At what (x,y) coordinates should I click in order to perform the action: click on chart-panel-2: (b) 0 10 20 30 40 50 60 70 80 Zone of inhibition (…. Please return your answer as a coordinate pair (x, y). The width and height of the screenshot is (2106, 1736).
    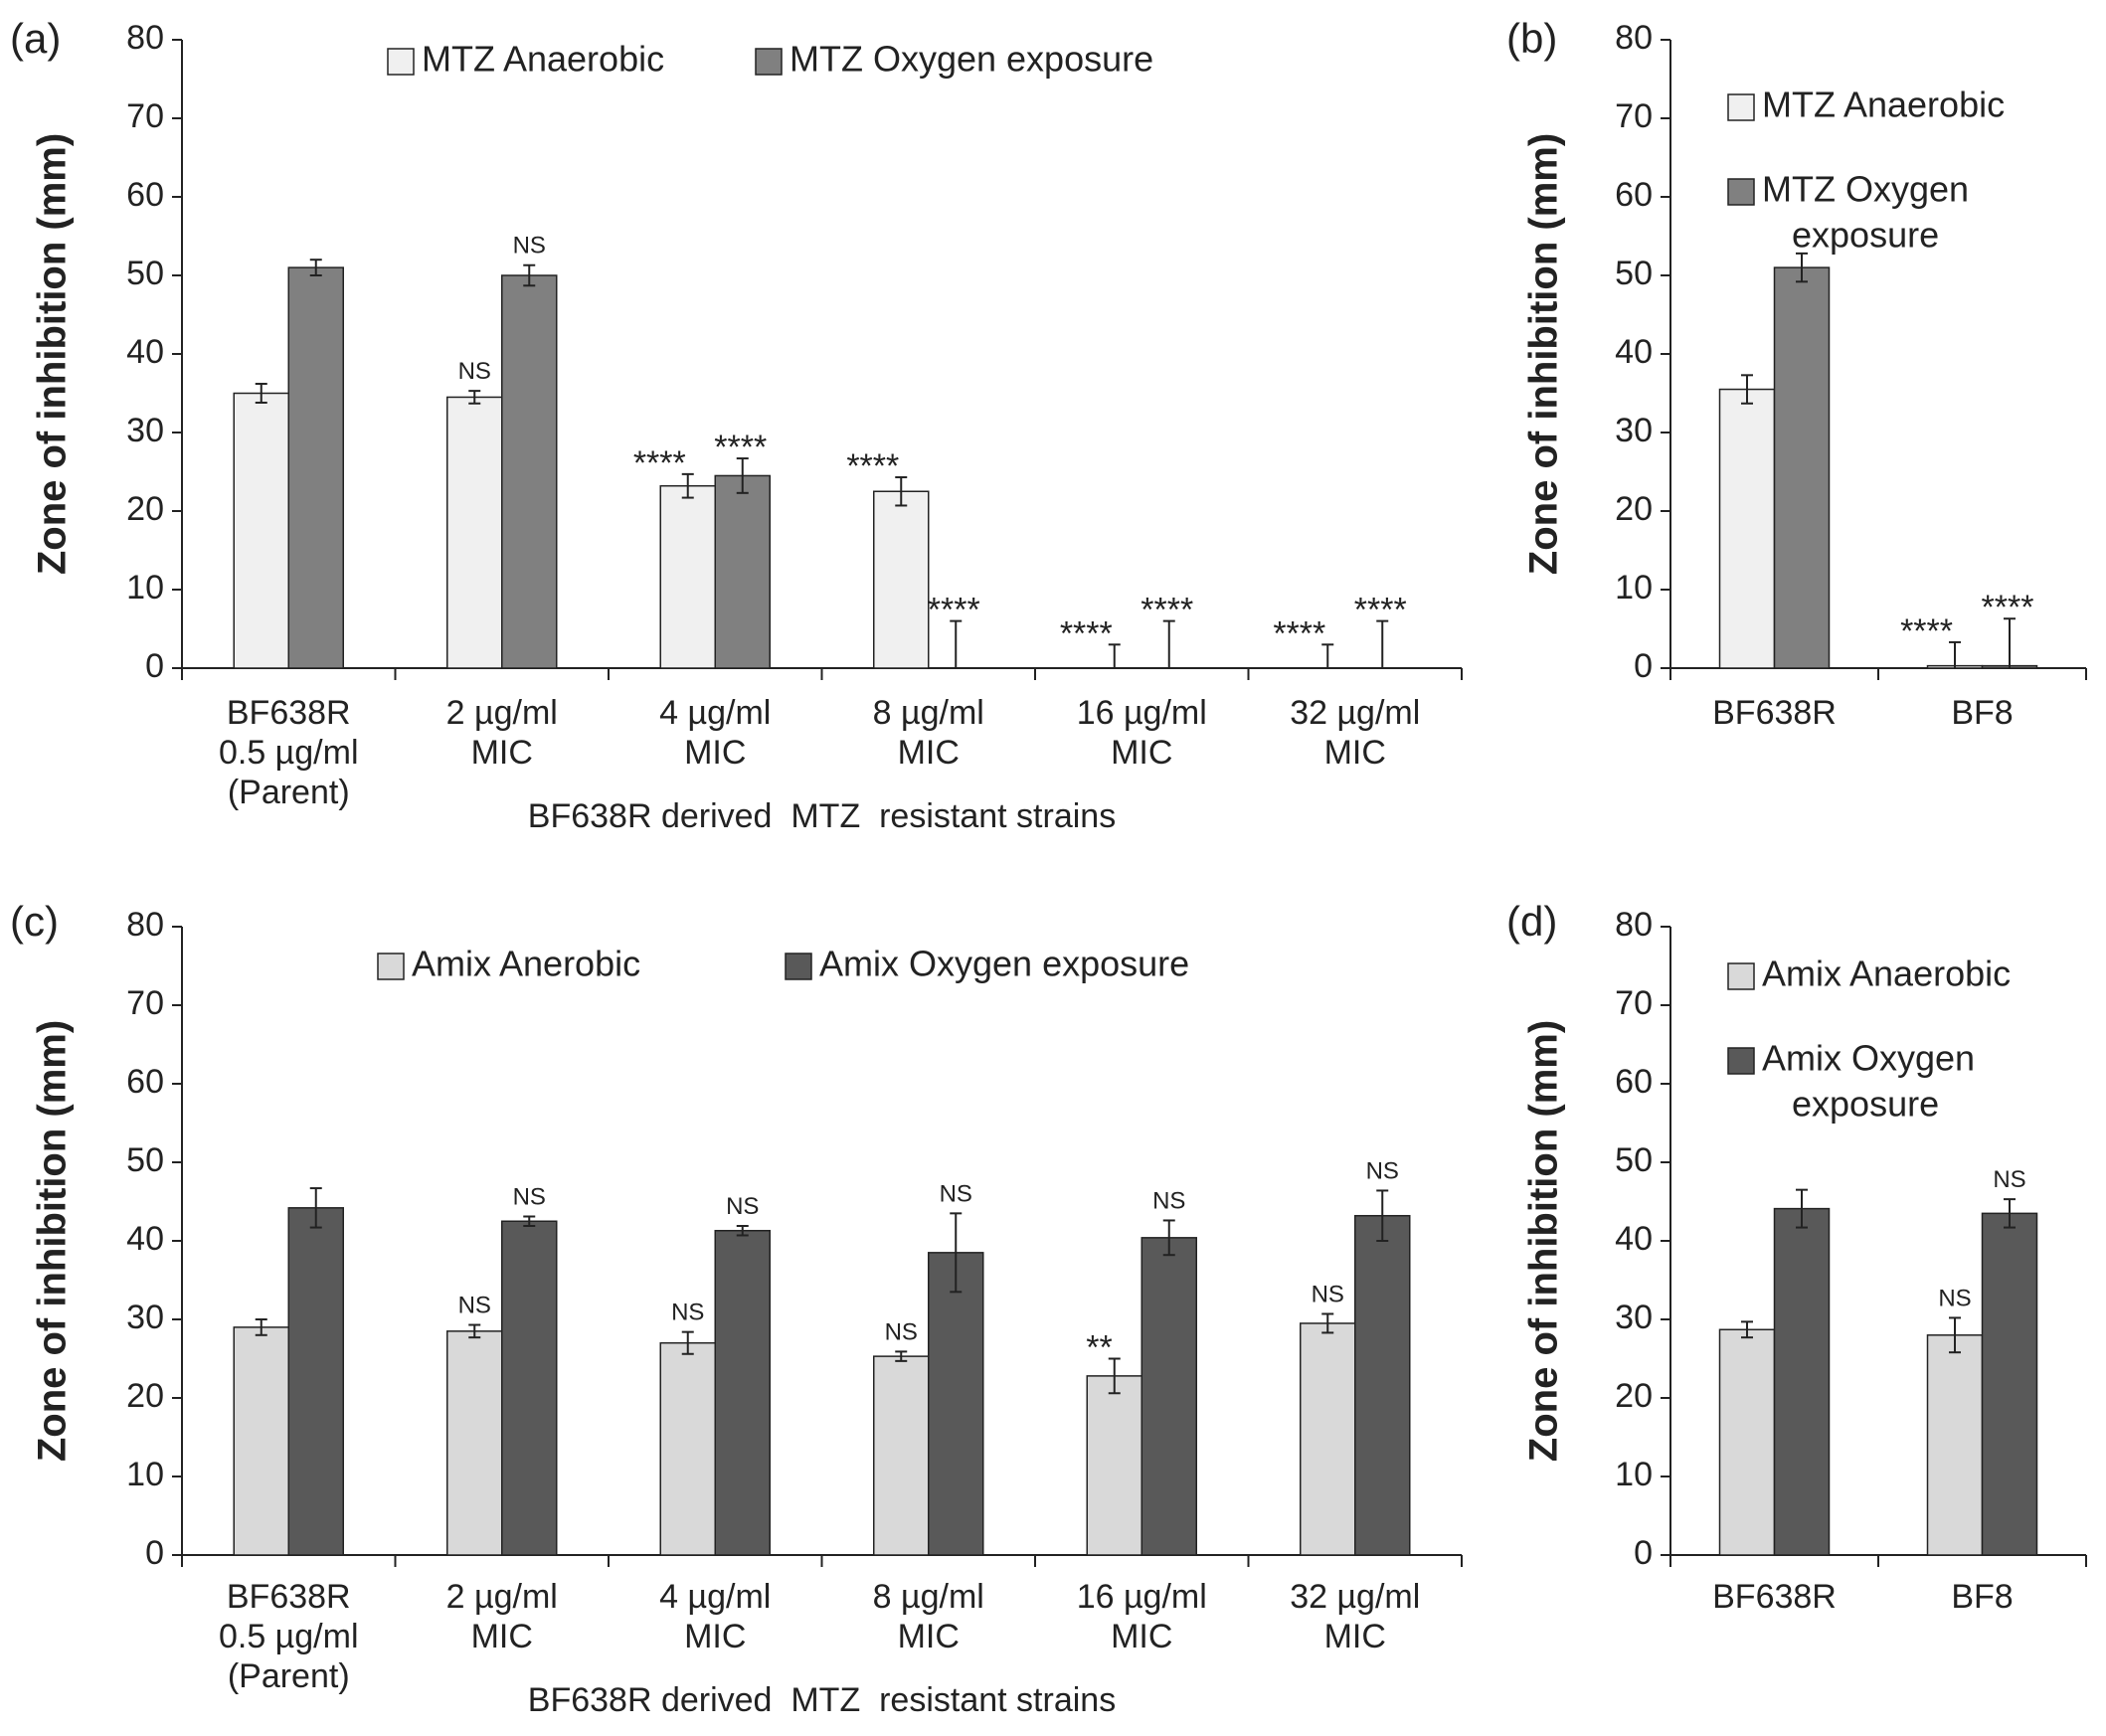
    Looking at the image, I should click on (1796, 374).